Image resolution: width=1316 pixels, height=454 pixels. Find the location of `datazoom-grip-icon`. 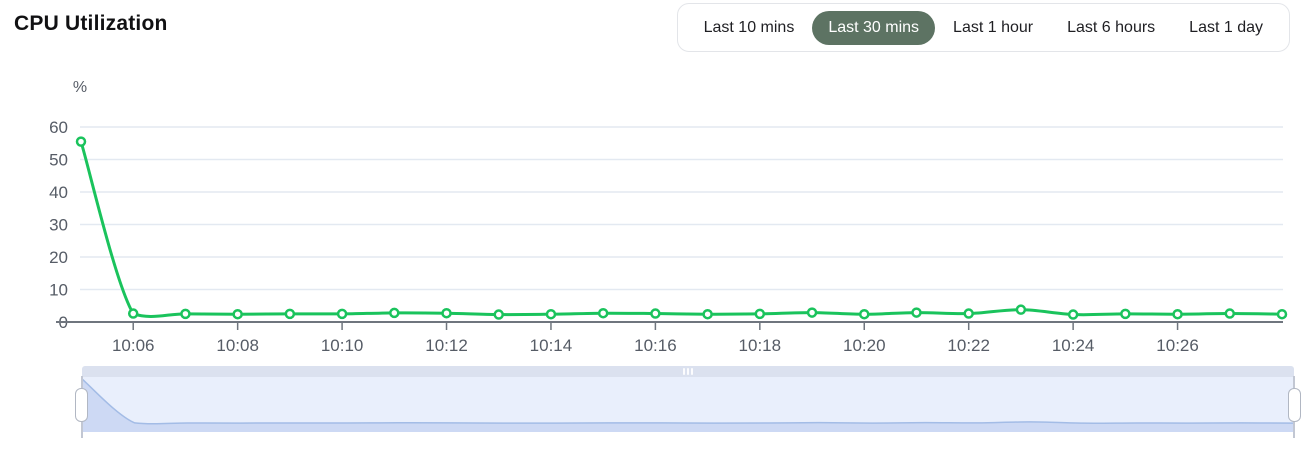

datazoom-grip-icon is located at coordinates (688, 371).